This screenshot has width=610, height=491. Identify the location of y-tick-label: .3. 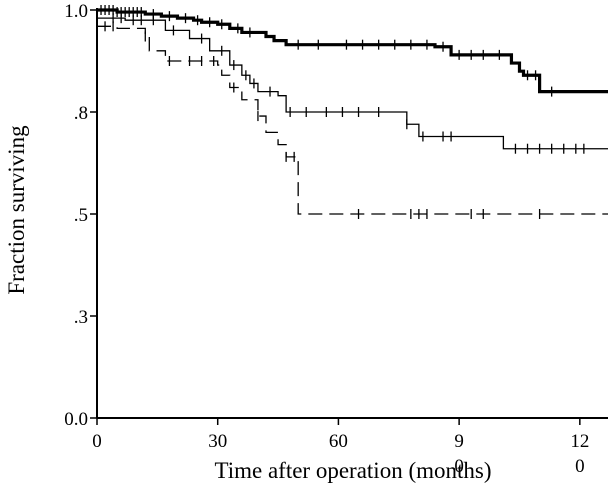
(81, 317).